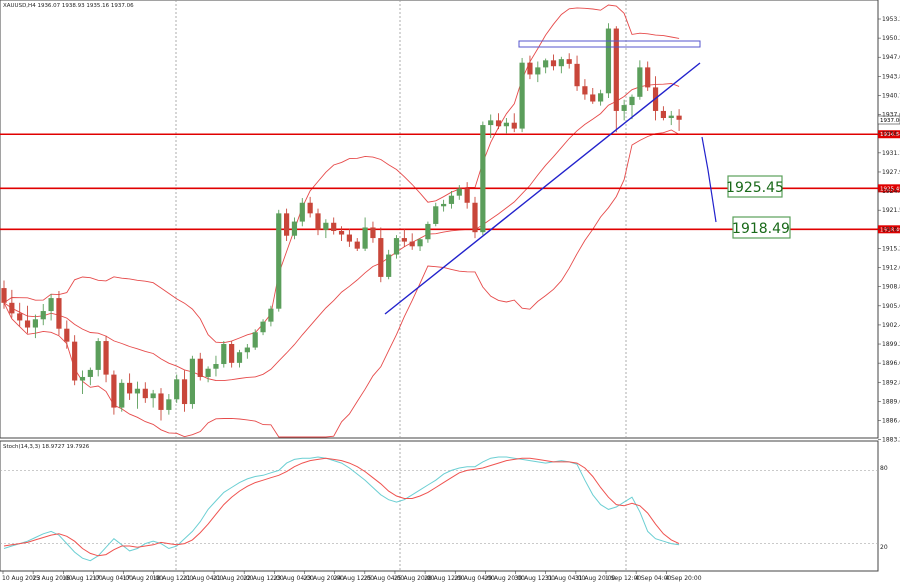  What do you see at coordinates (324, 578) in the screenshot?
I see `time-tick-label: 23 Aug 20:00` at bounding box center [324, 578].